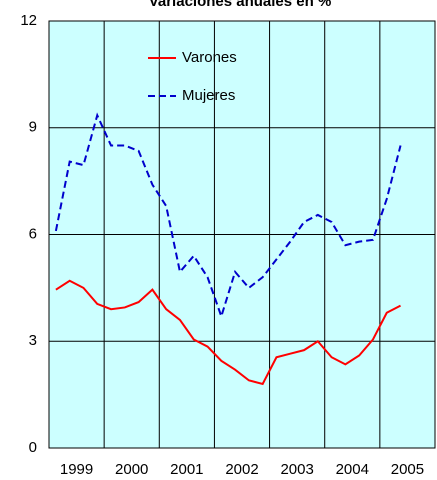  Describe the element at coordinates (296, 469) in the screenshot. I see `x-tick-label: 2003` at that location.